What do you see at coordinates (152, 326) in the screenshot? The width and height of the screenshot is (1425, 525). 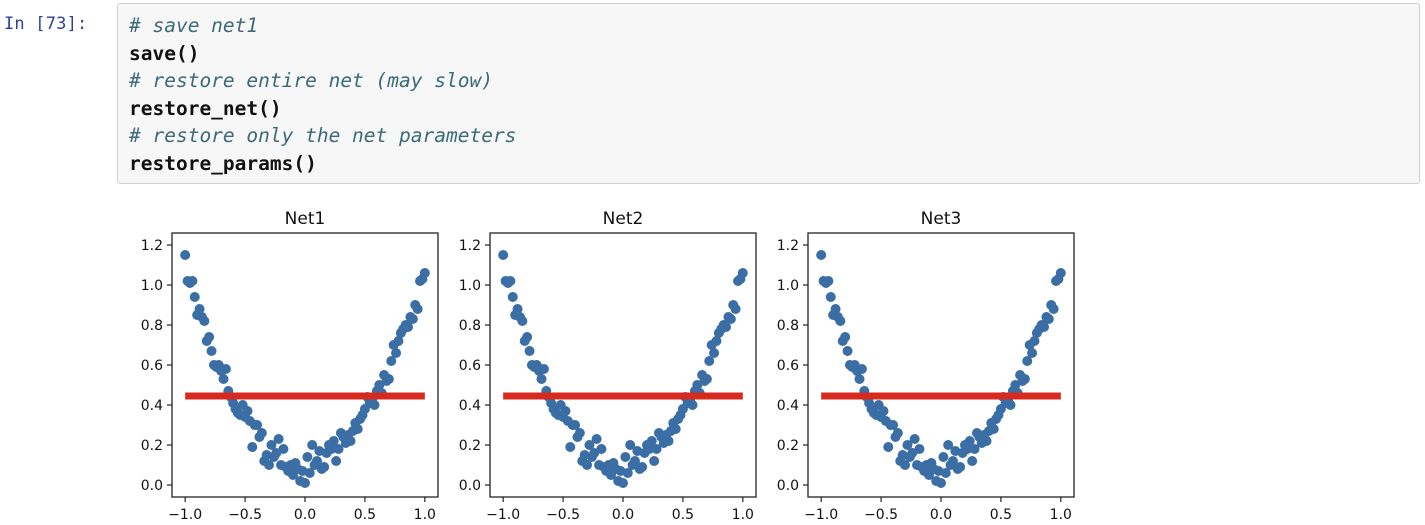 I see `y-tick-label: 0.8` at bounding box center [152, 326].